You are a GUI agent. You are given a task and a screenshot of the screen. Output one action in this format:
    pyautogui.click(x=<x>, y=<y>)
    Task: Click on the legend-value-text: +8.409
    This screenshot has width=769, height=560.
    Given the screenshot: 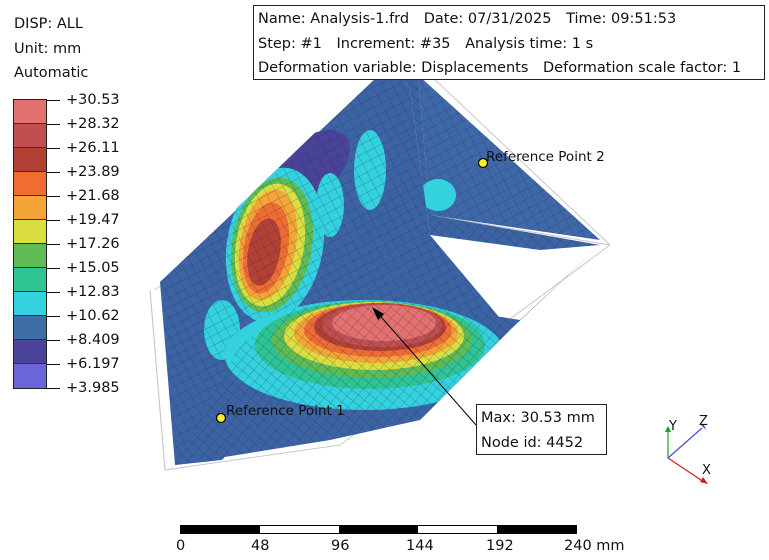 What is the action you would take?
    pyautogui.click(x=93, y=340)
    